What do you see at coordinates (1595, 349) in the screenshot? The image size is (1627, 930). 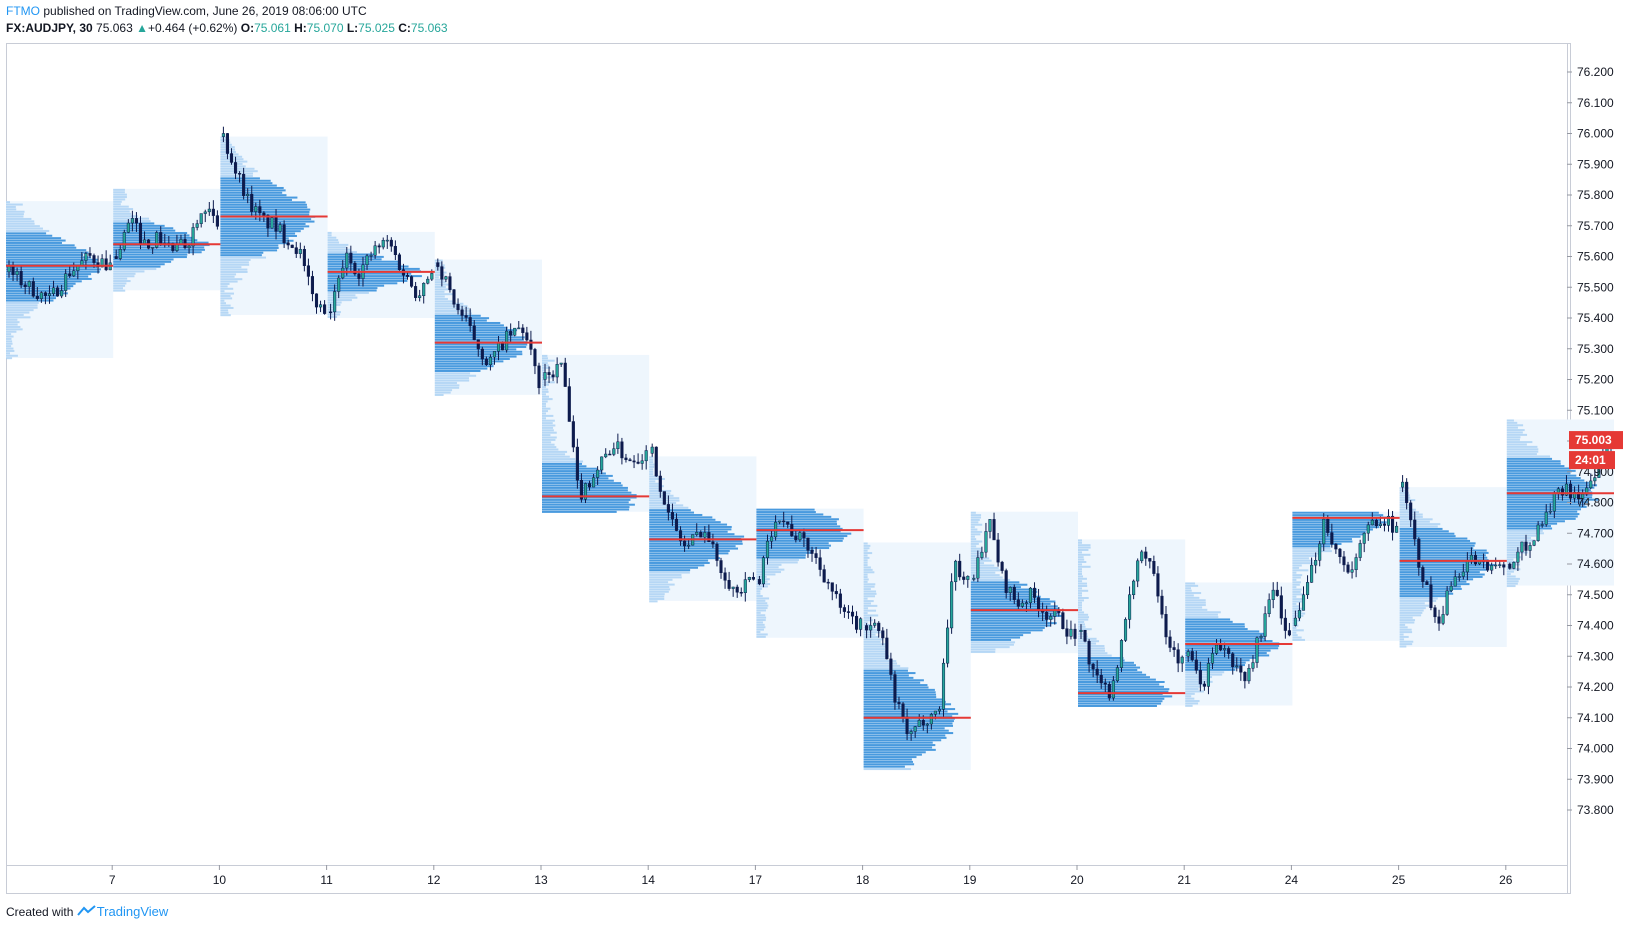 I see `y-tick-label: 75.300` at bounding box center [1595, 349].